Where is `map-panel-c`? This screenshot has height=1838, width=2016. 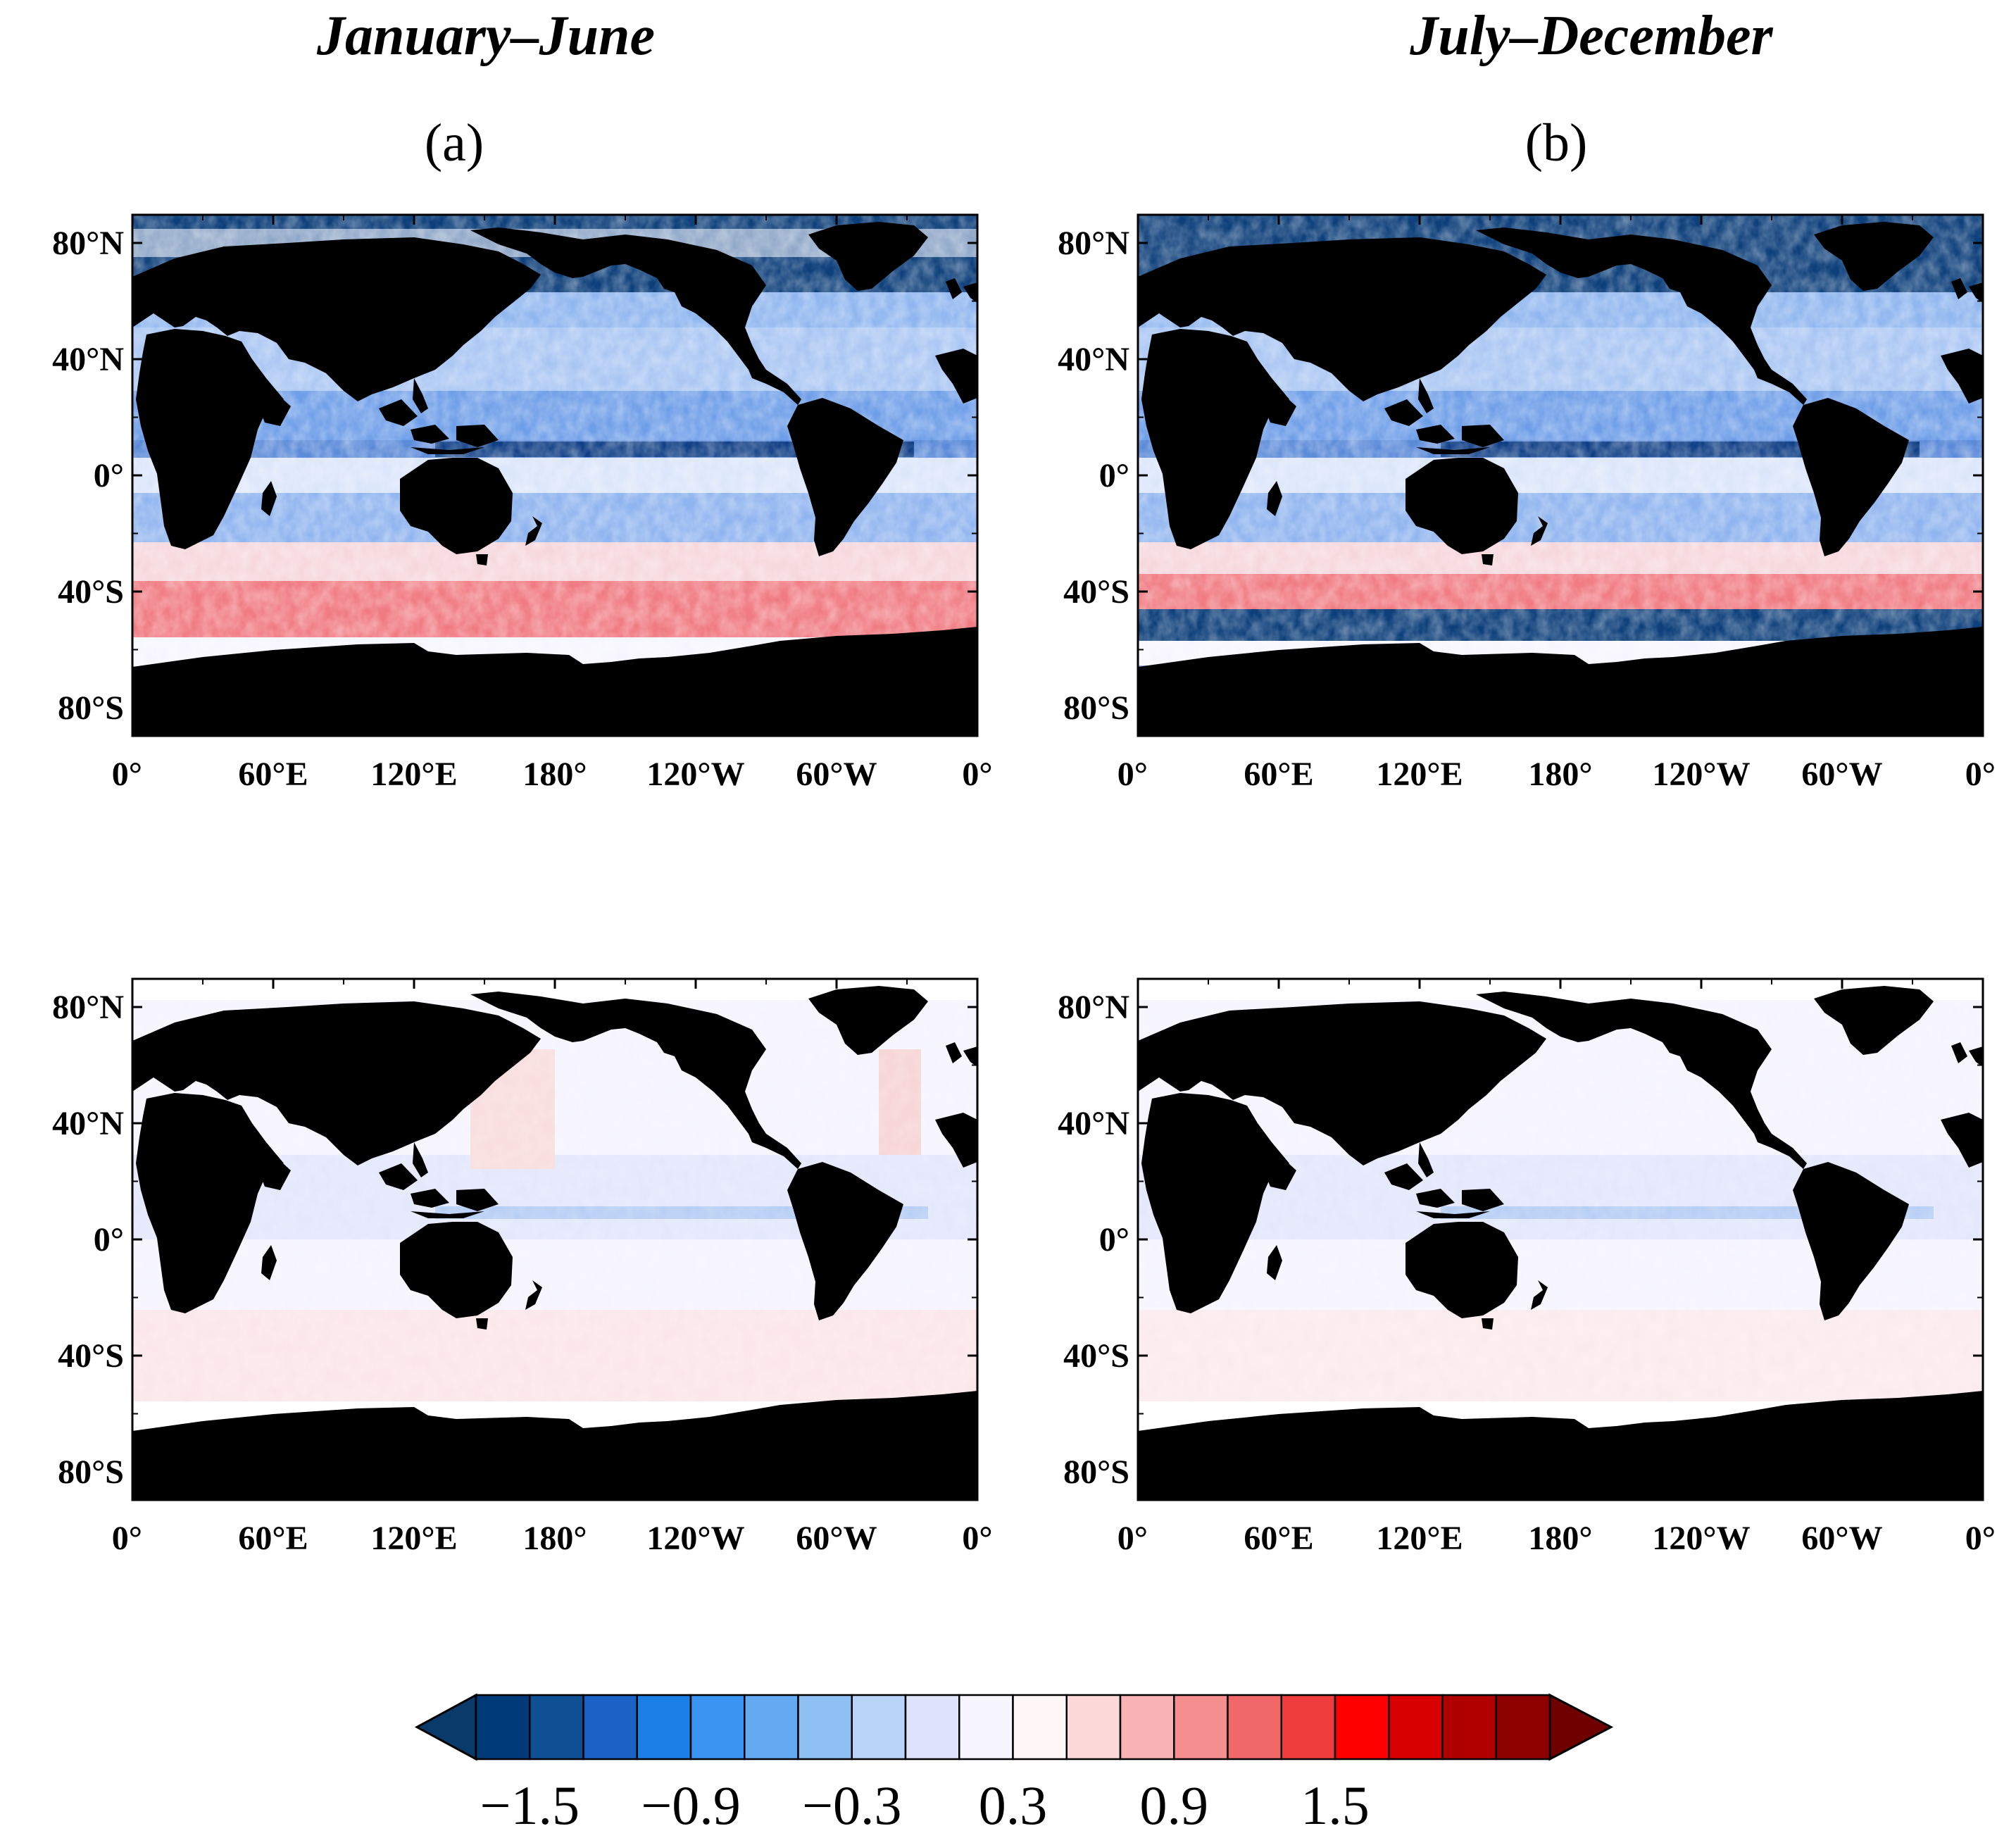
map-panel-c is located at coordinates (555, 1239).